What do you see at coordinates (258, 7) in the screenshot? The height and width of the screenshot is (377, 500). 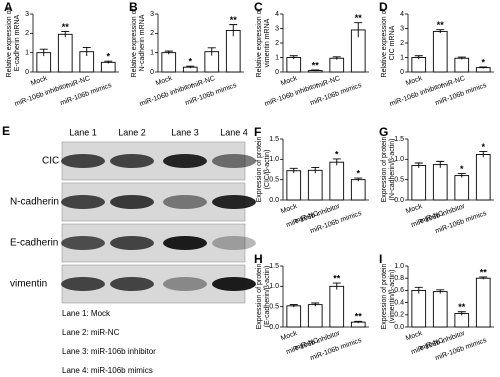 I see `panel-letter: C` at bounding box center [258, 7].